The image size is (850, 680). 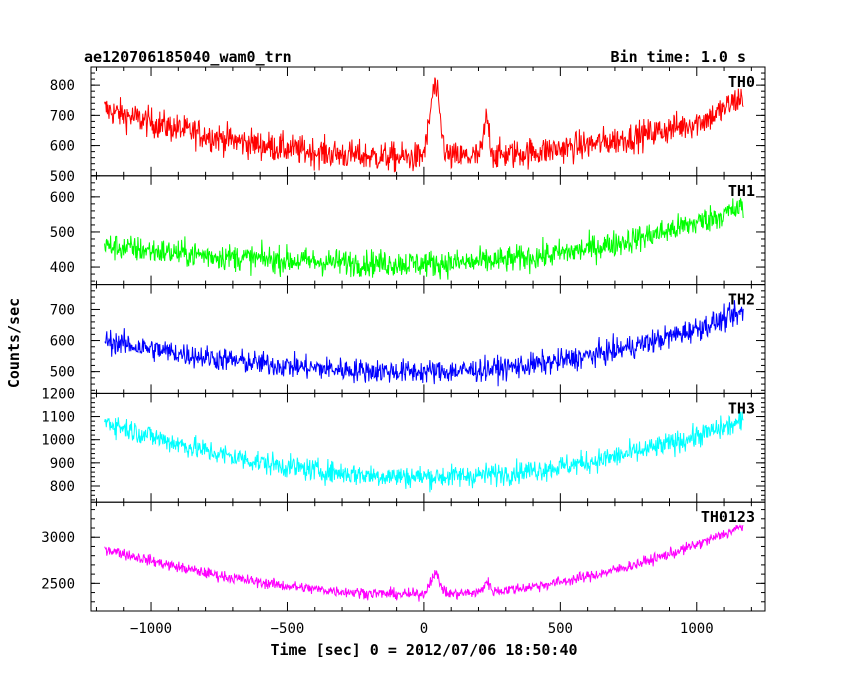 I want to click on y-tick-label: 3000, so click(x=58, y=538).